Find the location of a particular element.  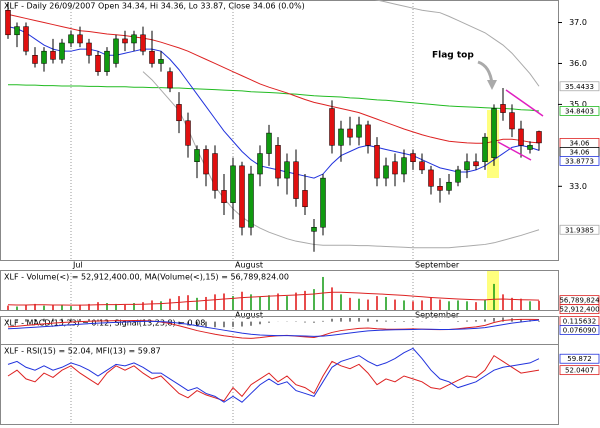

trend-line is located at coordinates (524, 103).